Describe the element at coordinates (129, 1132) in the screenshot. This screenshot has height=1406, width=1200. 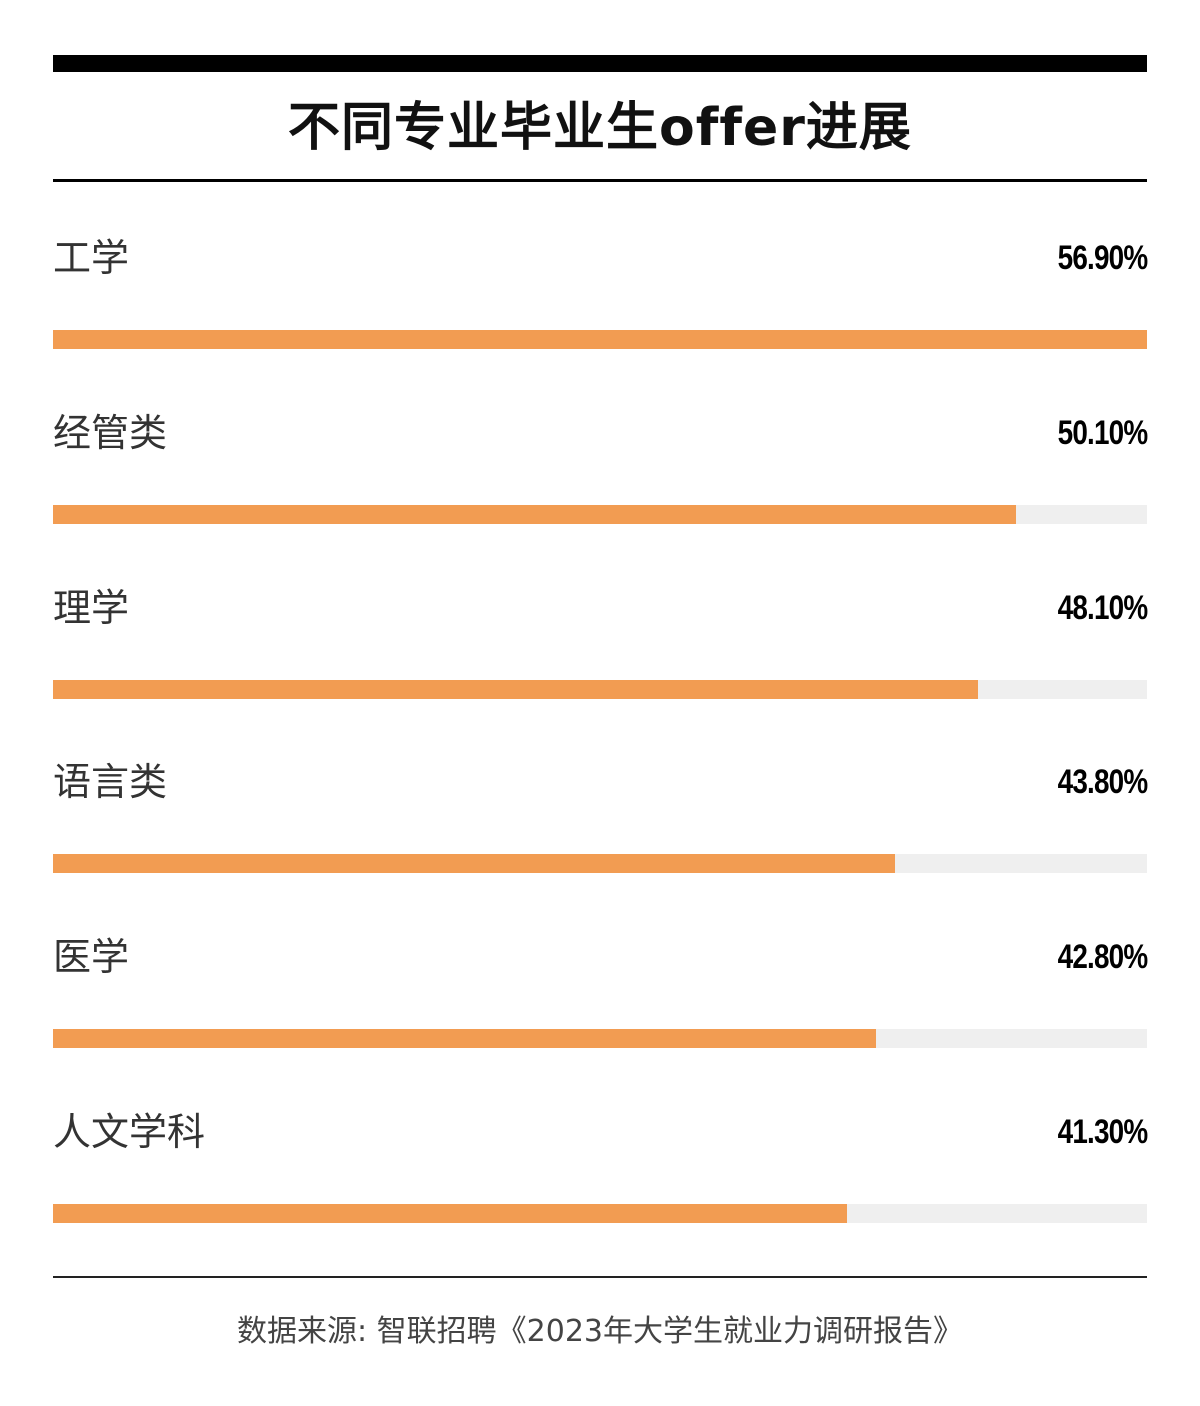
I see `category-label: 人文学科` at that location.